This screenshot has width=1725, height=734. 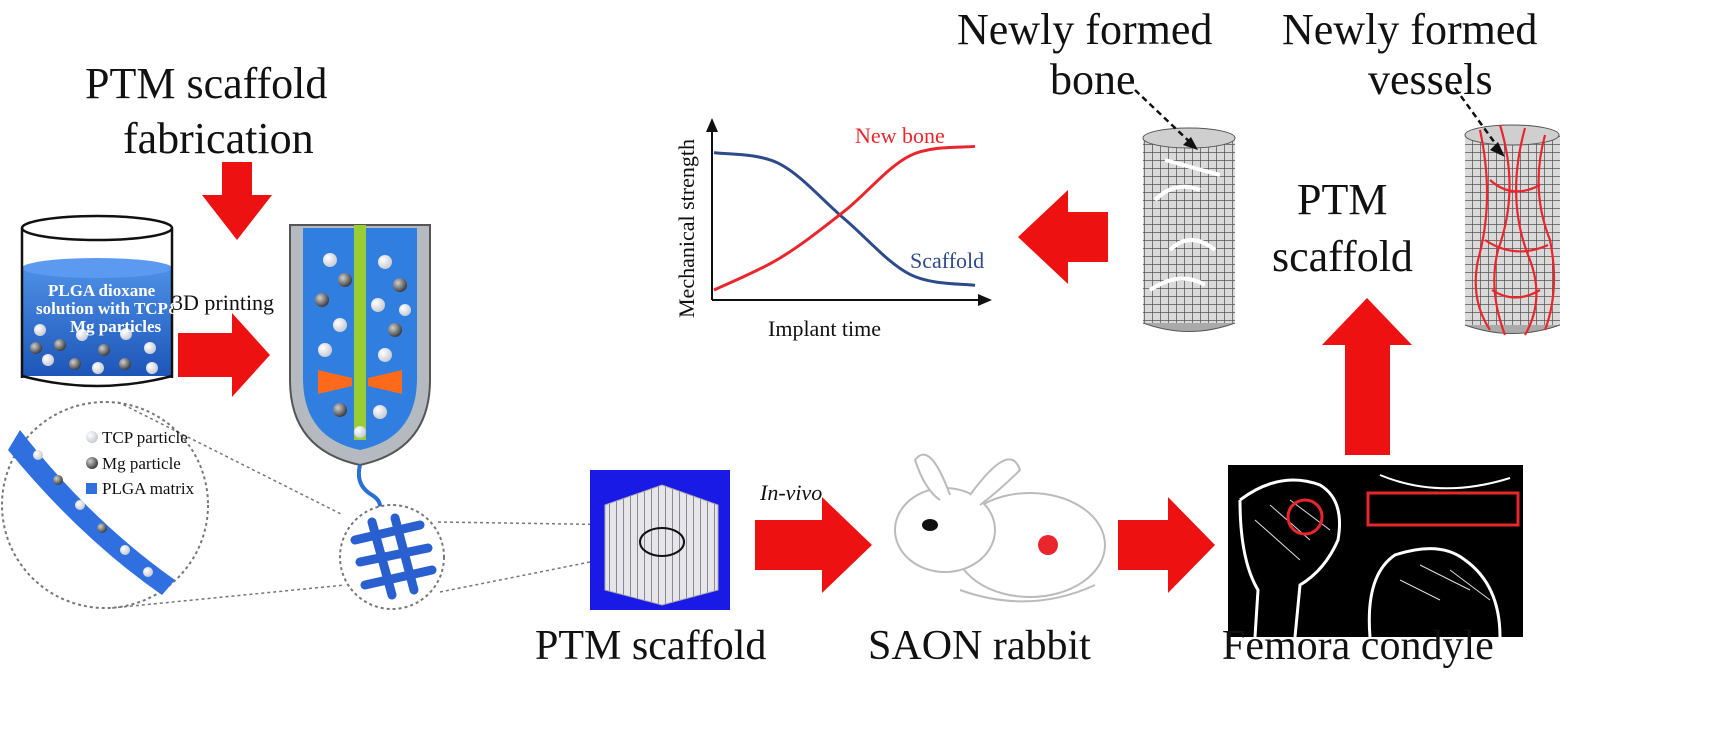 I want to click on vessels-cylinder, so click(x=1512, y=230).